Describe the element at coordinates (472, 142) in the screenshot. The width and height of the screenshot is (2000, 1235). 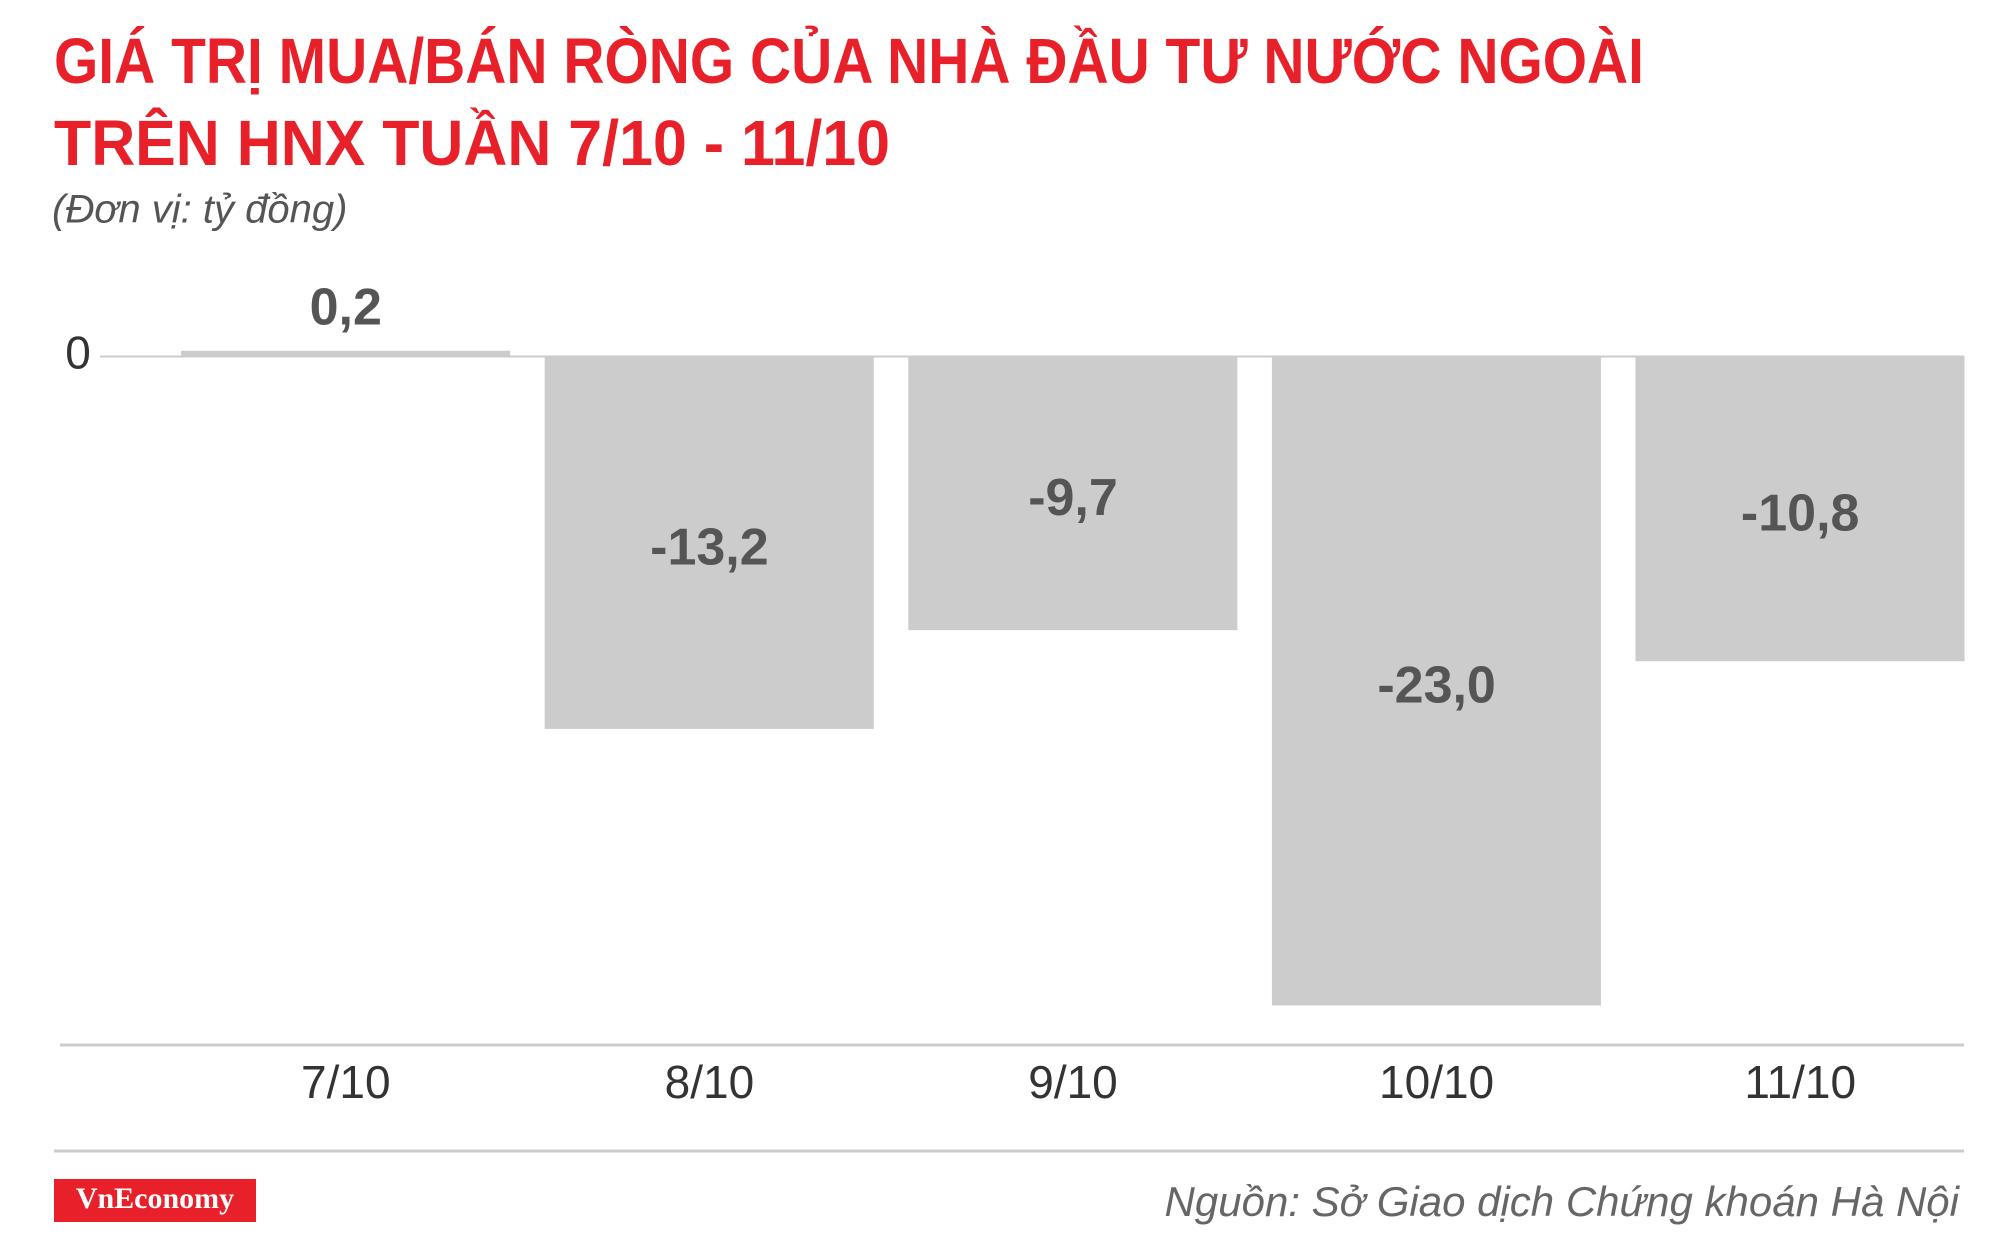
I see `chart-title: TRÊN HNX TUẦN 7/10 - 11/10` at that location.